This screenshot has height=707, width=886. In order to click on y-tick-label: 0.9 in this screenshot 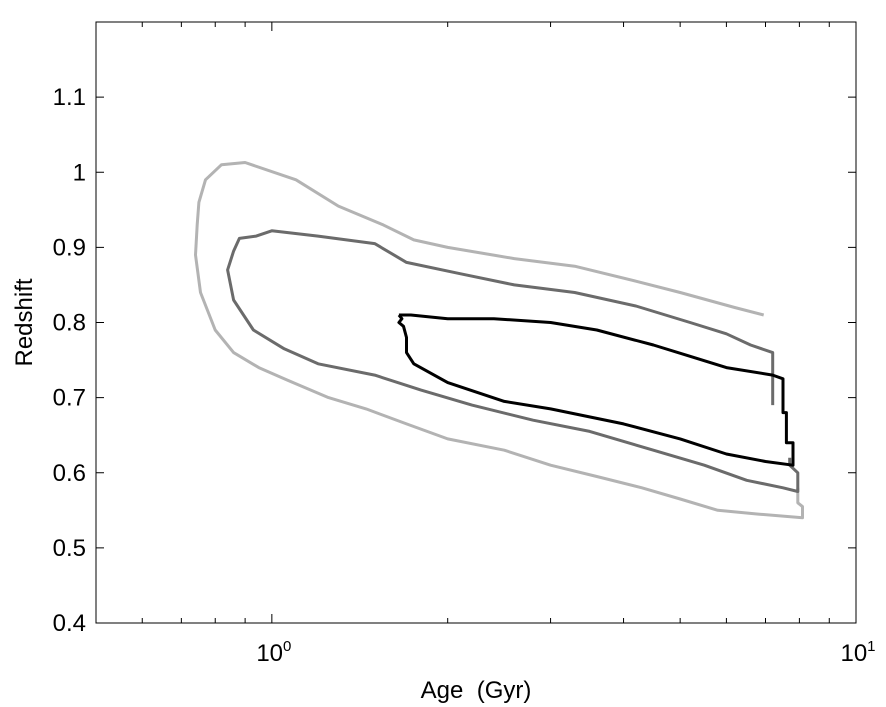, I will do `click(69, 247)`.